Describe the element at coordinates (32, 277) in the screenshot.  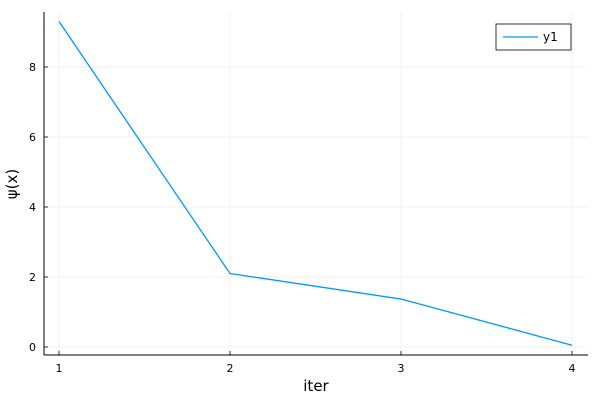
I see `y-tick-label: 2` at that location.